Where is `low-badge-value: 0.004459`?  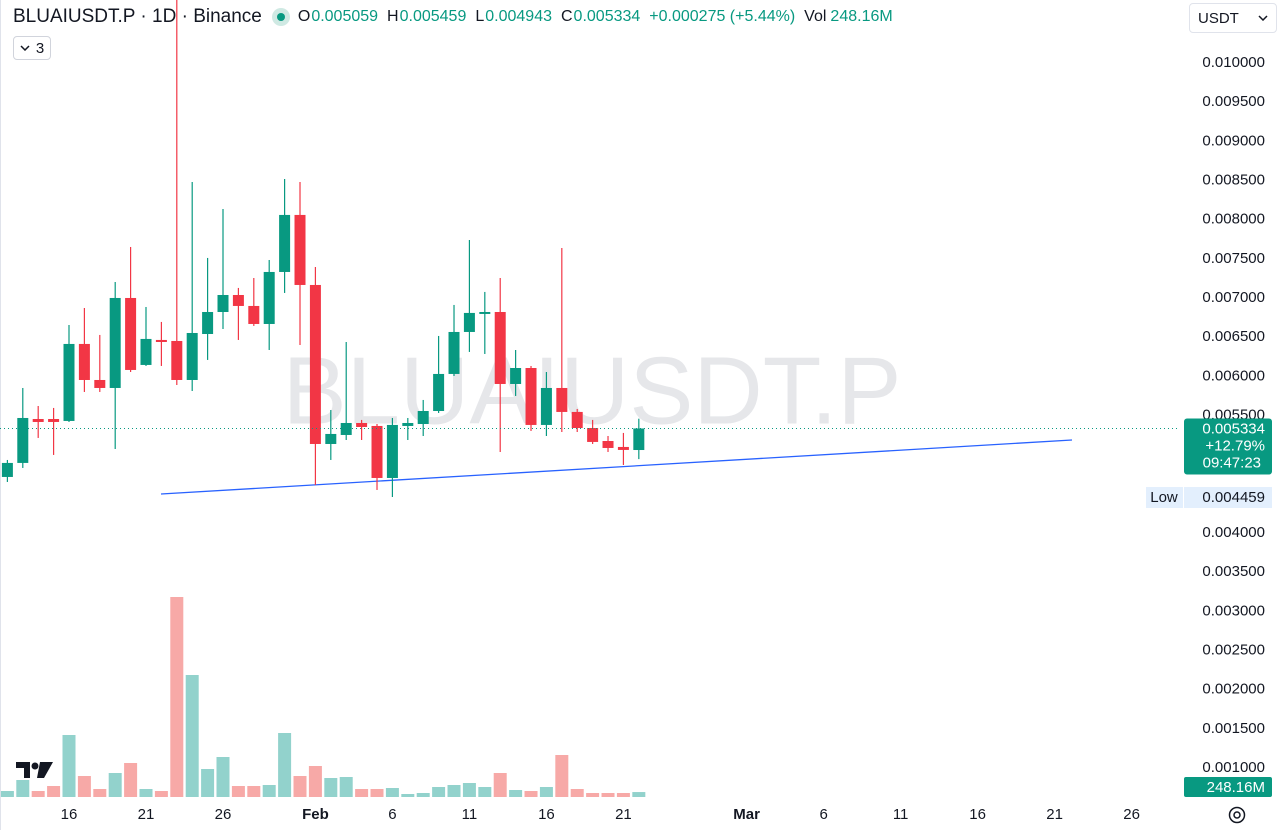
low-badge-value: 0.004459 is located at coordinates (1233, 497).